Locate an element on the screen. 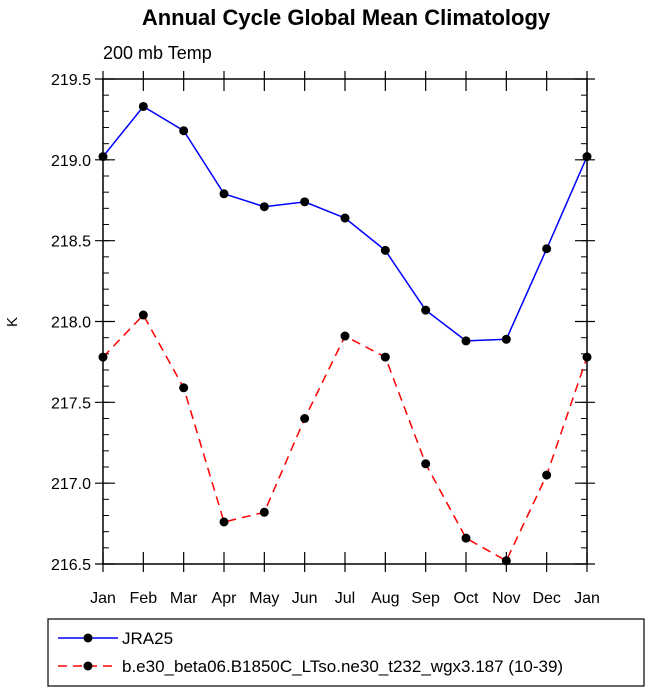  y-tick-label: 218.0 is located at coordinates (71, 323).